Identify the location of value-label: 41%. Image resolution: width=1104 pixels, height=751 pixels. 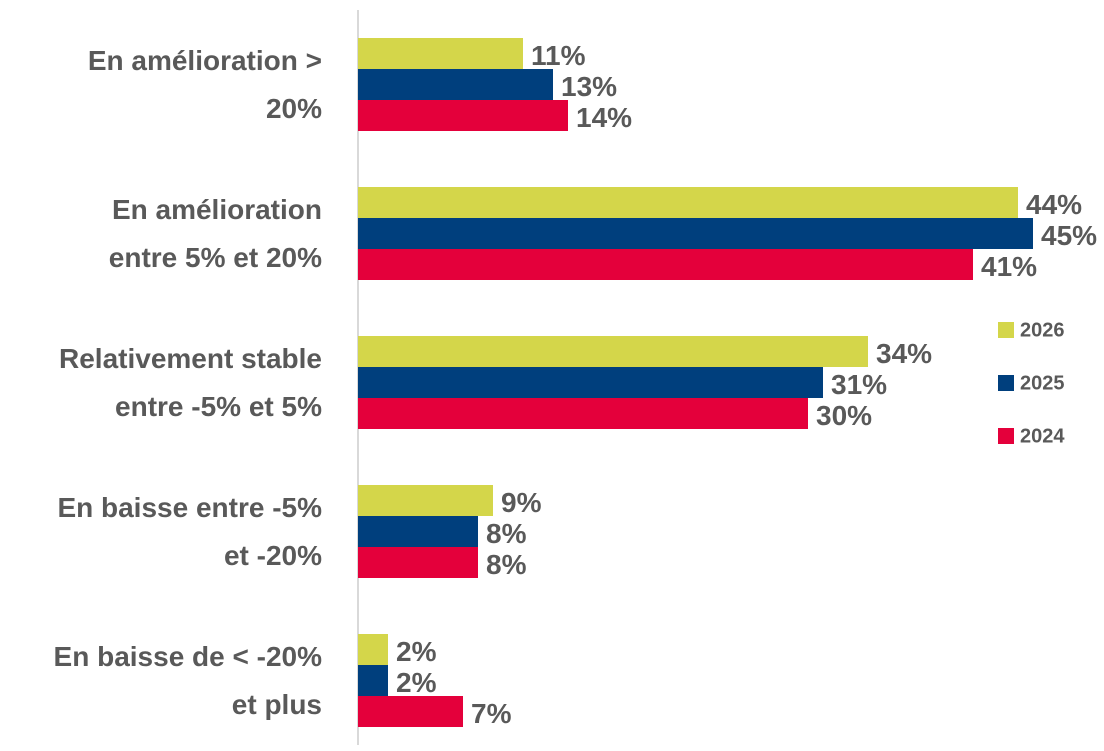
(1009, 266).